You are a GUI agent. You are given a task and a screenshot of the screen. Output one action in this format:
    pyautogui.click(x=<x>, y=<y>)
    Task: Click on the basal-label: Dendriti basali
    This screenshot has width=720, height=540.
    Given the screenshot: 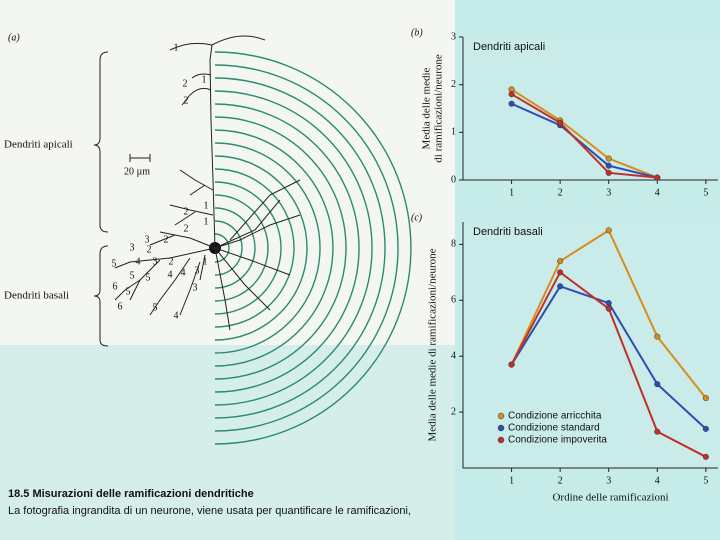 What is the action you would take?
    pyautogui.click(x=36, y=296)
    